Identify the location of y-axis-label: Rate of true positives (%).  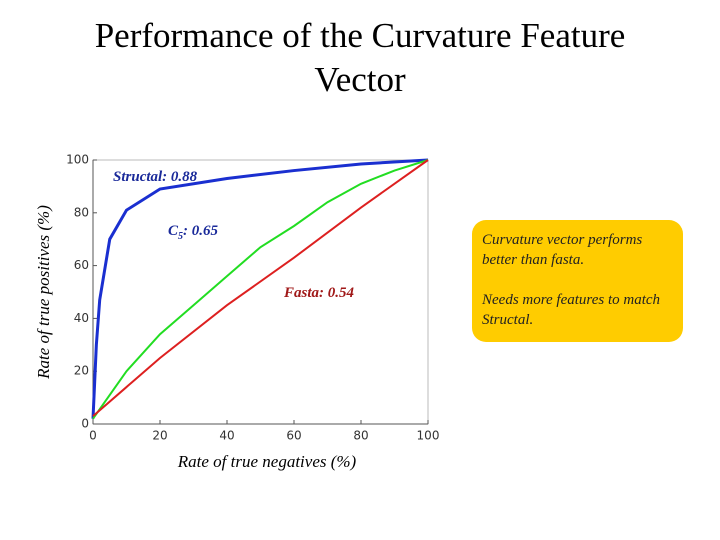
(43, 292).